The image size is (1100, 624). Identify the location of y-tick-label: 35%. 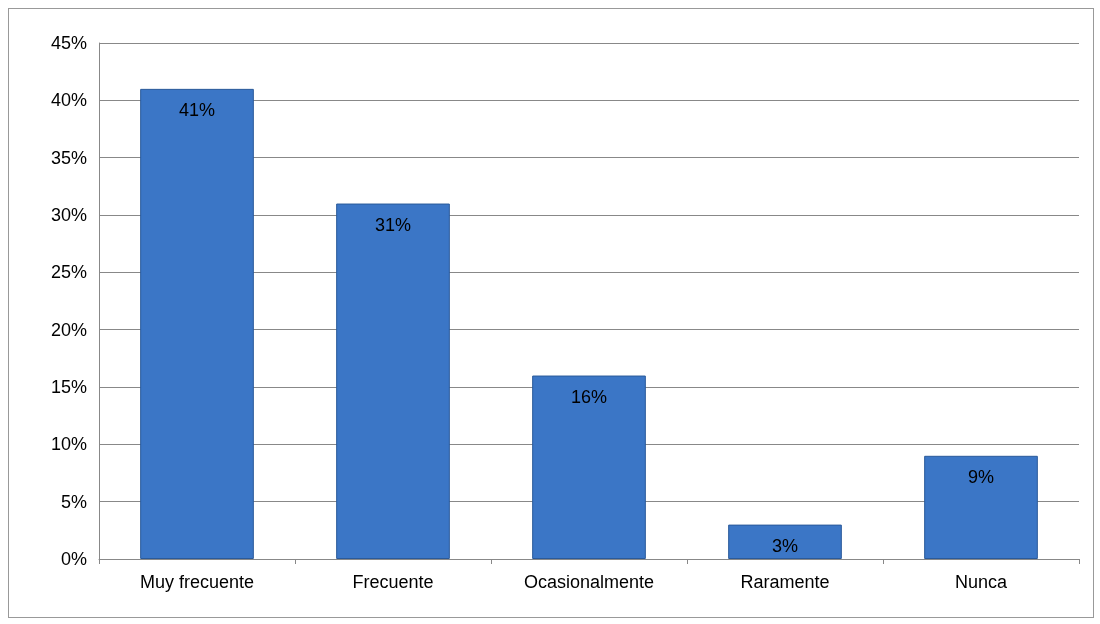
(68, 157).